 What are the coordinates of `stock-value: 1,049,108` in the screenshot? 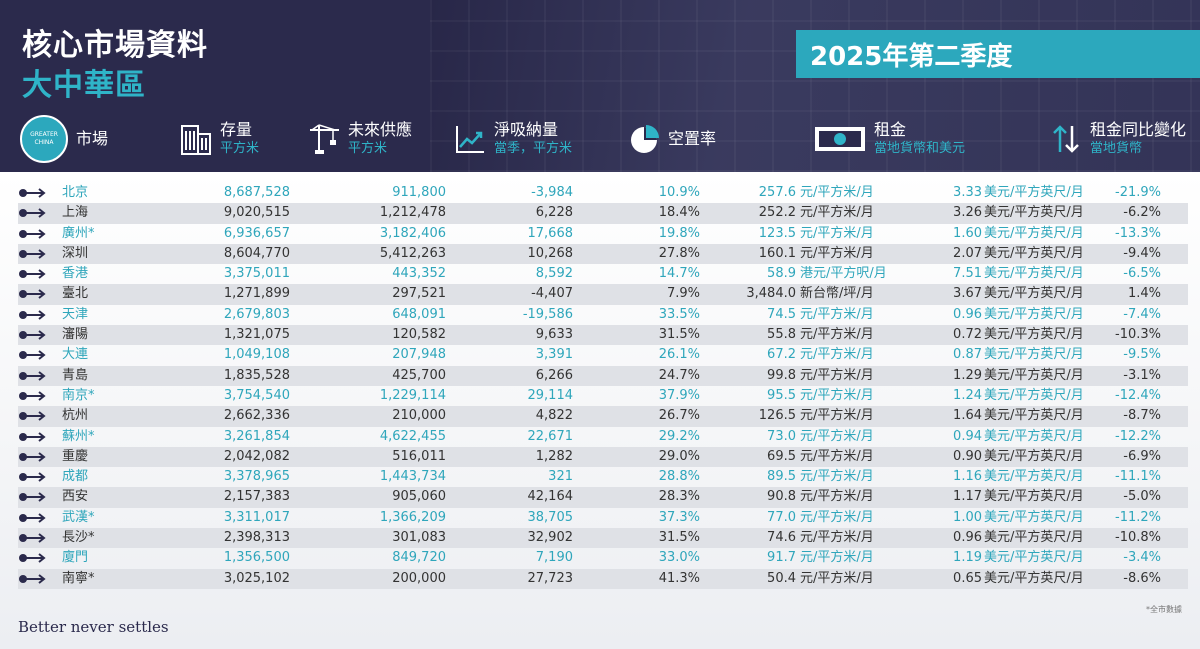 It's located at (256, 355).